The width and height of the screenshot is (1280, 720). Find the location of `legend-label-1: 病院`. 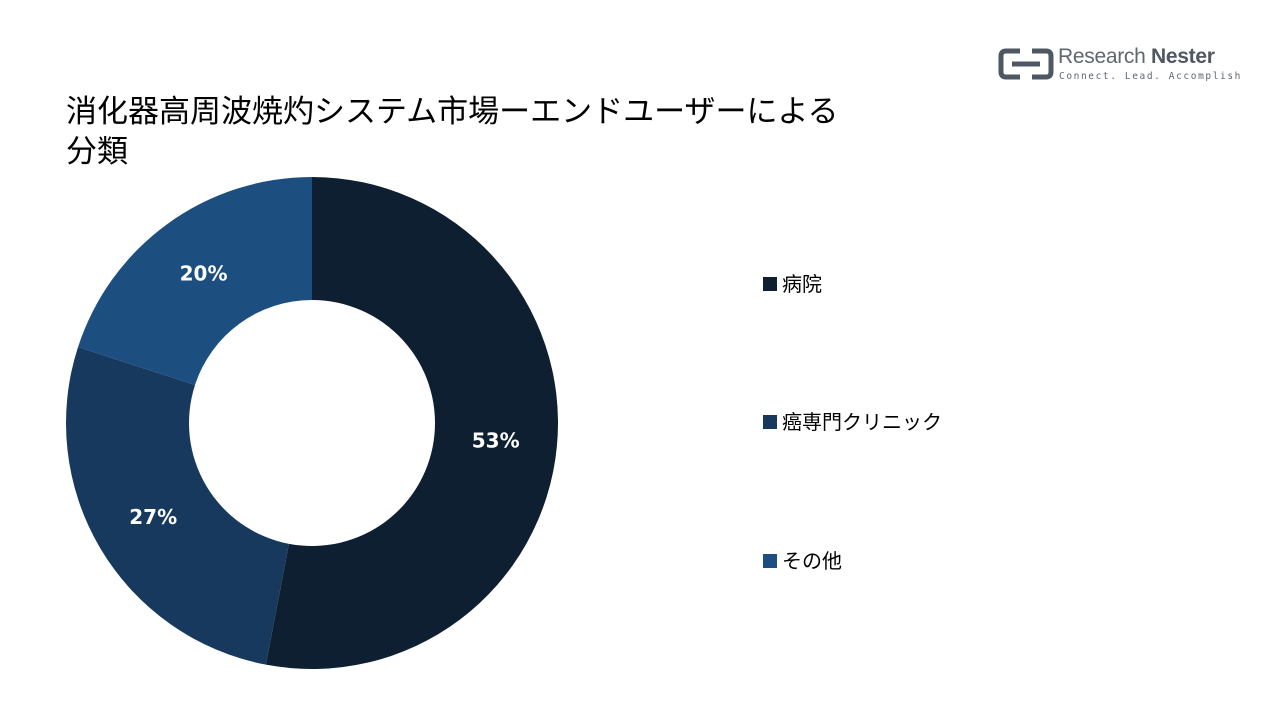

legend-label-1: 病院 is located at coordinates (802, 284).